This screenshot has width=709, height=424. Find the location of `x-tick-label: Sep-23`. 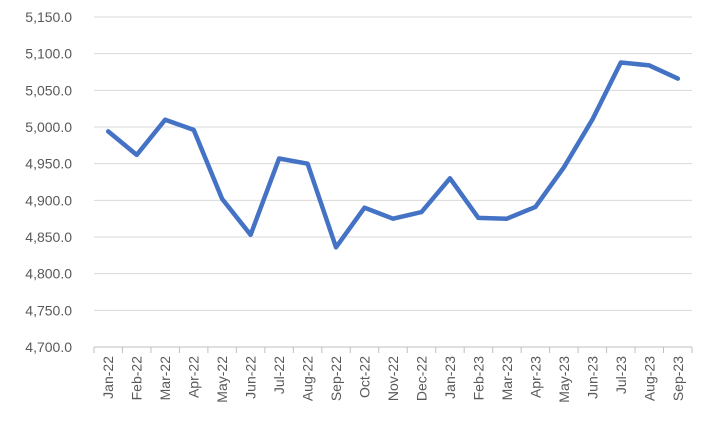

x-tick-label: Sep-23 is located at coordinates (678, 378).